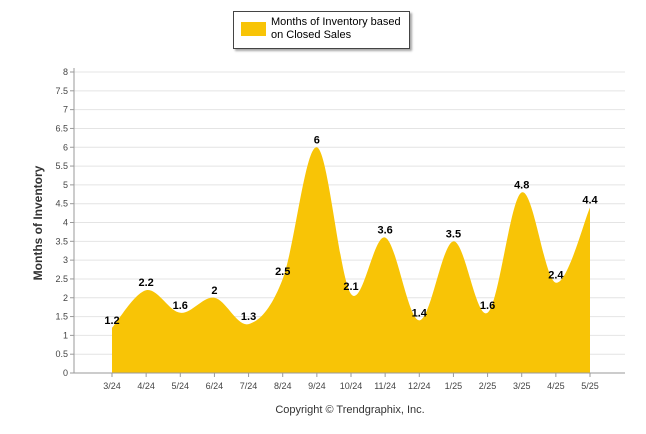 The height and width of the screenshot is (434, 646). Describe the element at coordinates (350, 287) in the screenshot. I see `data-label: 2.1` at that location.